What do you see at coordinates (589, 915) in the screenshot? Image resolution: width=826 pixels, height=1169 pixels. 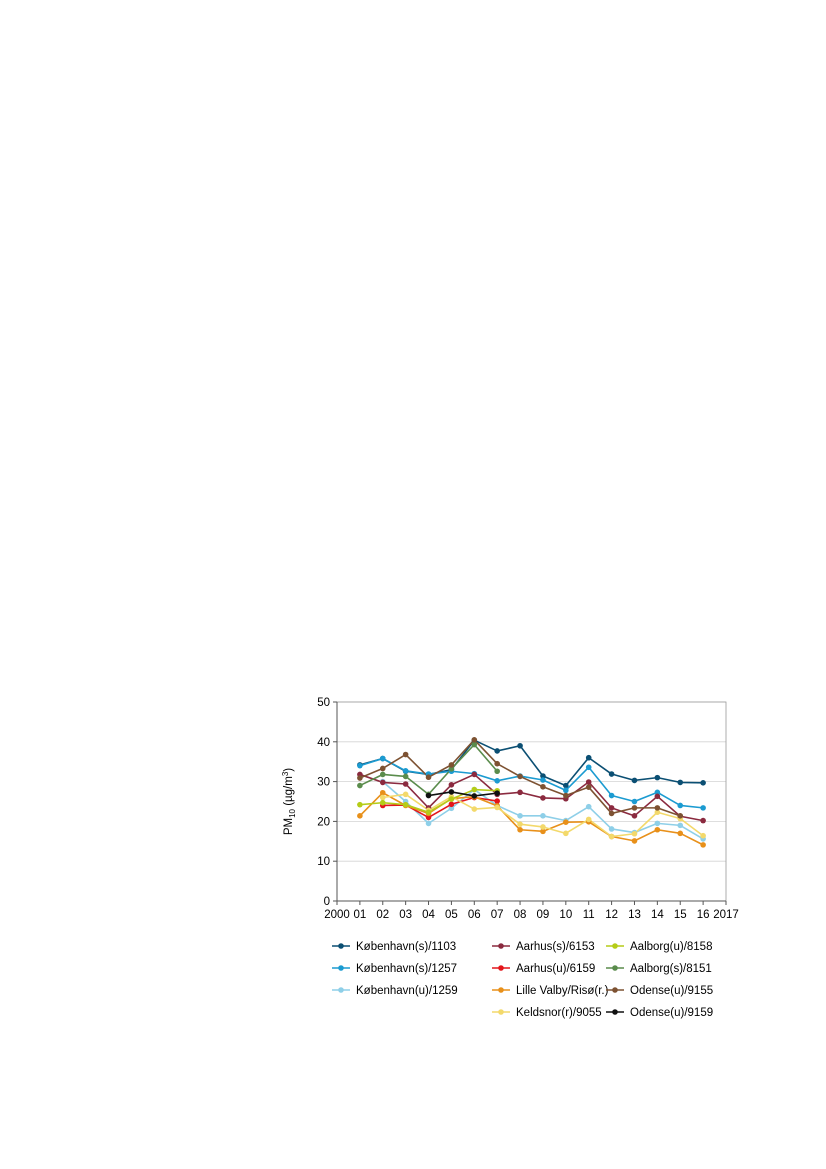 I see `x-tick-label: 11` at bounding box center [589, 915].